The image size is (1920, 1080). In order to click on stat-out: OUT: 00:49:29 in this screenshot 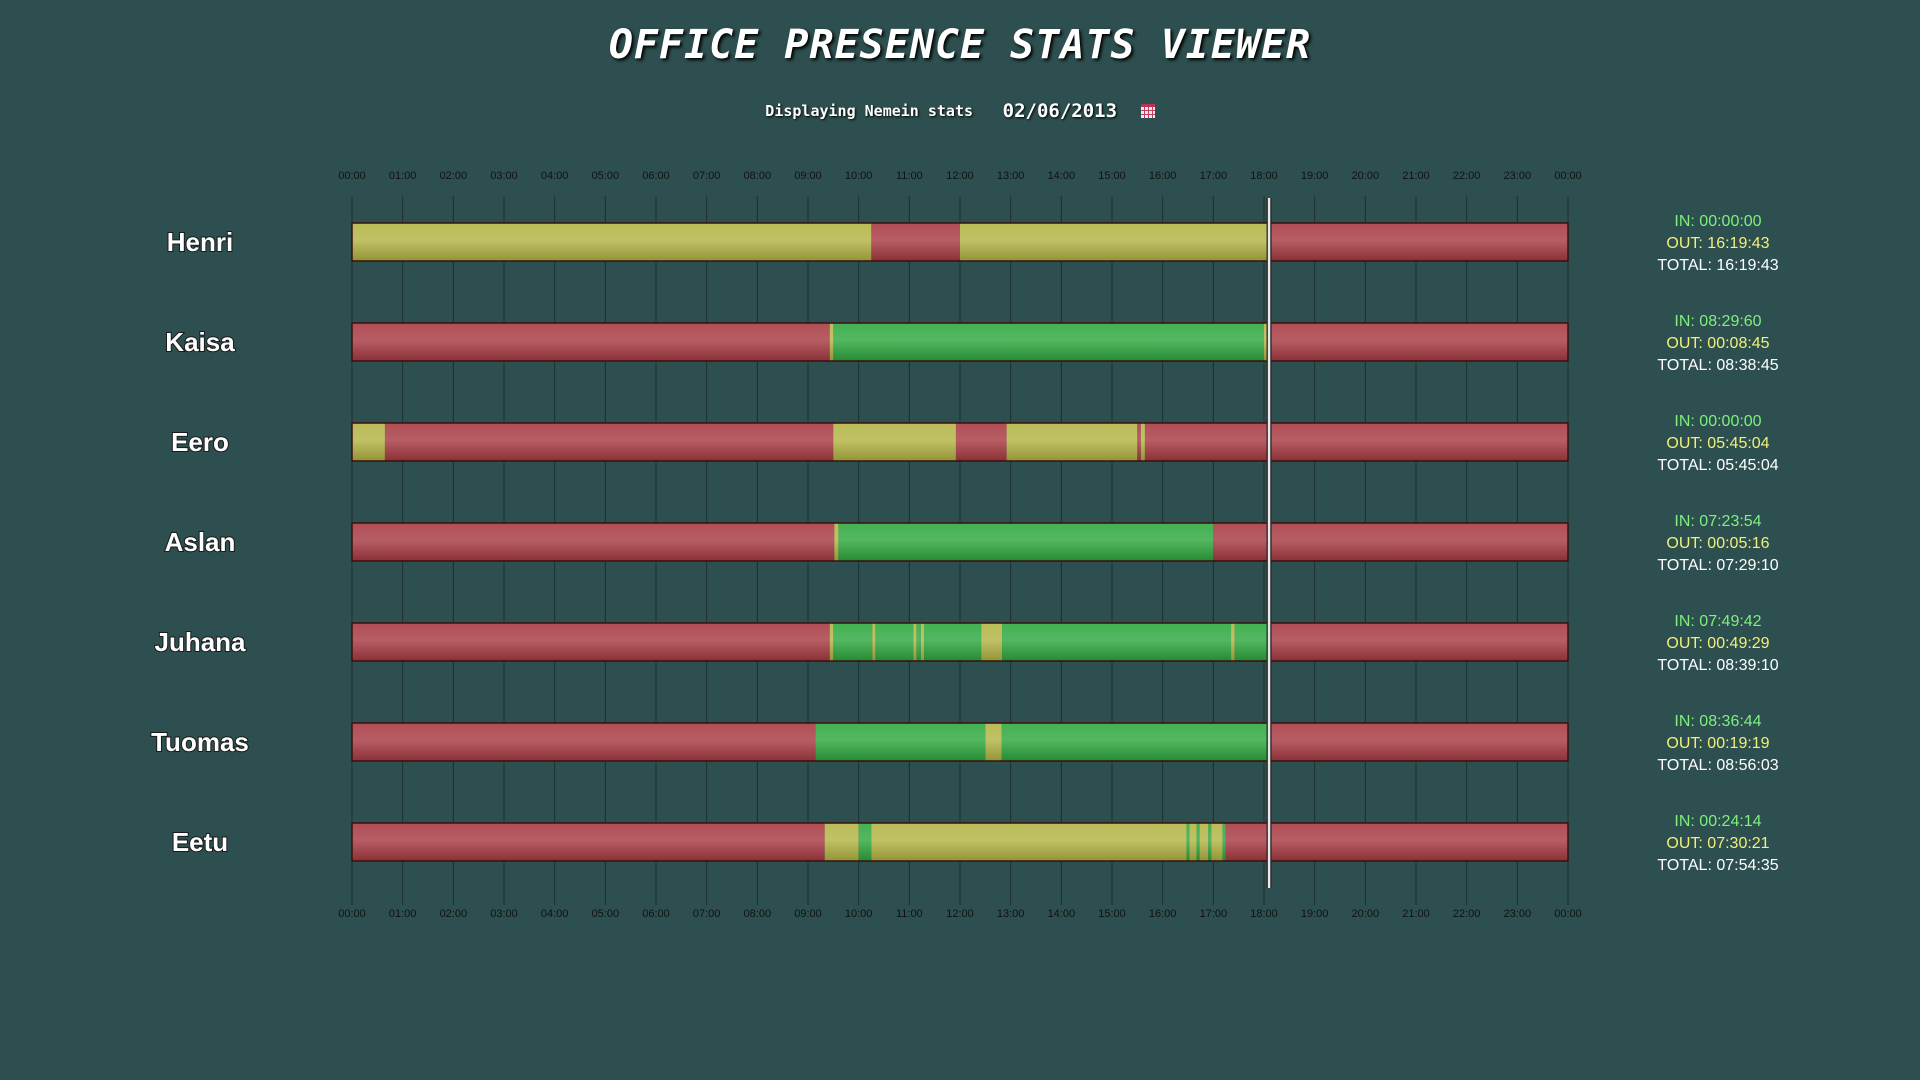, I will do `click(1717, 643)`.